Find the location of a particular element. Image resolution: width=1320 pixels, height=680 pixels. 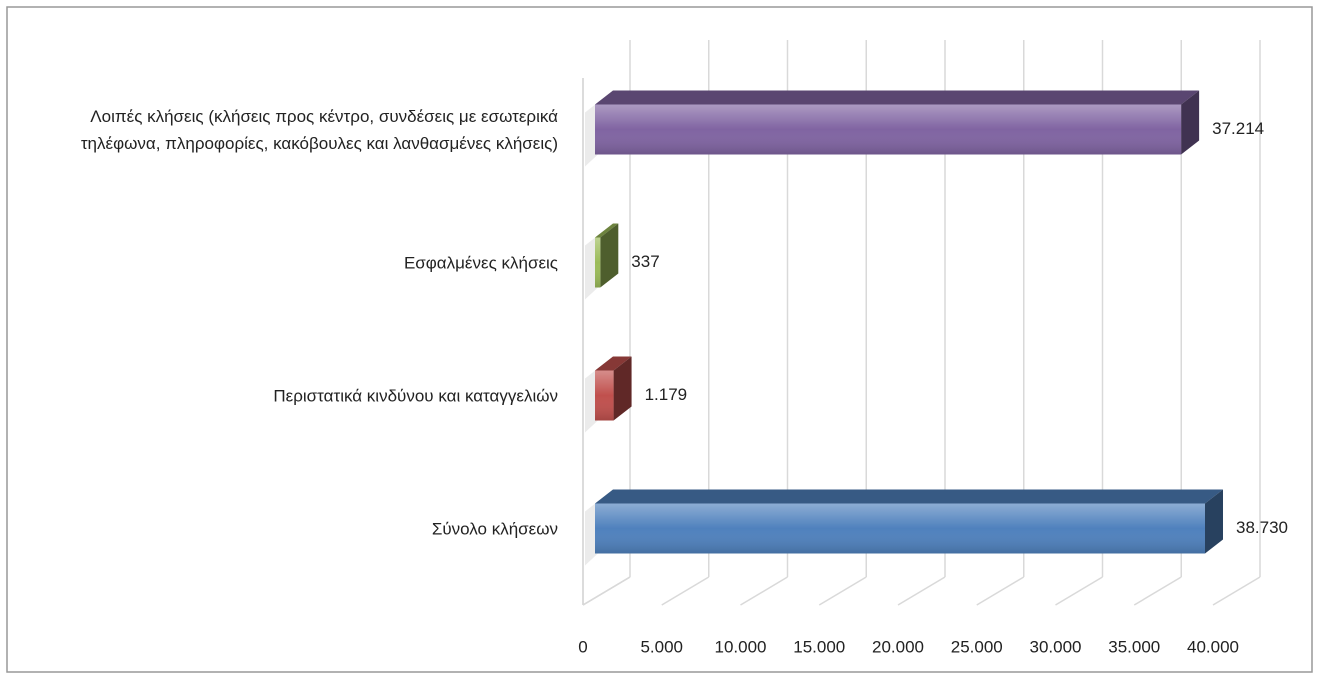

x-tick-label: 35.000 is located at coordinates (1134, 646).